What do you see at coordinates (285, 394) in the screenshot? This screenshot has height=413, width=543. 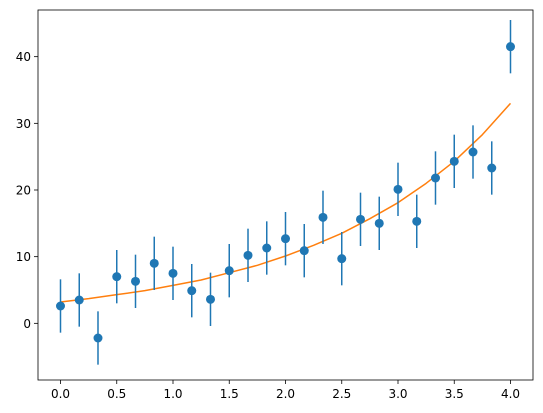 I see `x-tick-label: 2.0` at bounding box center [285, 394].